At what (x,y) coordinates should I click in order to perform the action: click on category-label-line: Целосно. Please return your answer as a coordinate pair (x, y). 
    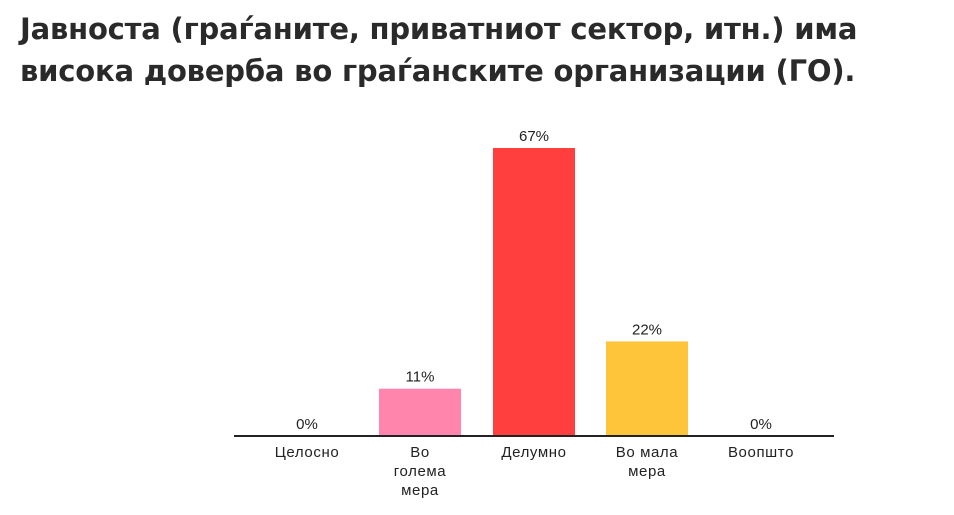
    Looking at the image, I should click on (307, 452).